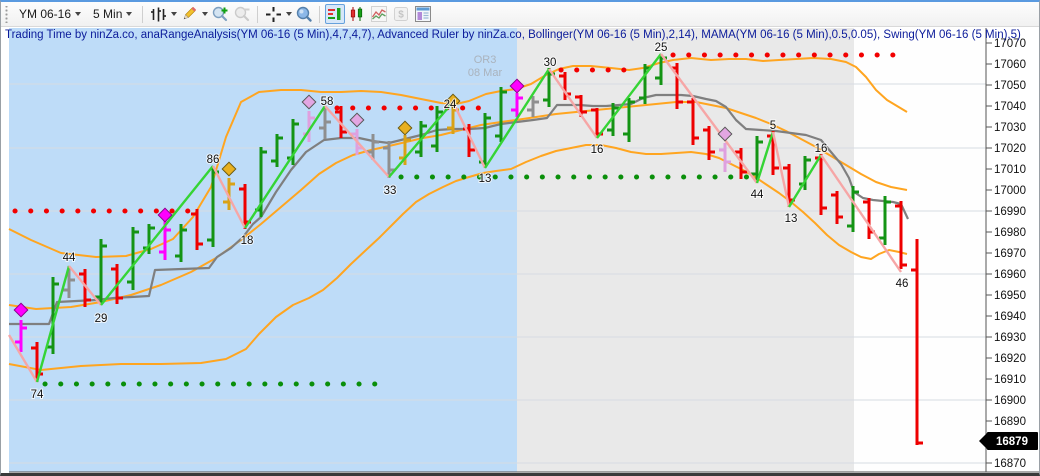 Image resolution: width=1040 pixels, height=476 pixels. What do you see at coordinates (1010, 401) in the screenshot?
I see `svg-text: 16900` at bounding box center [1010, 401].